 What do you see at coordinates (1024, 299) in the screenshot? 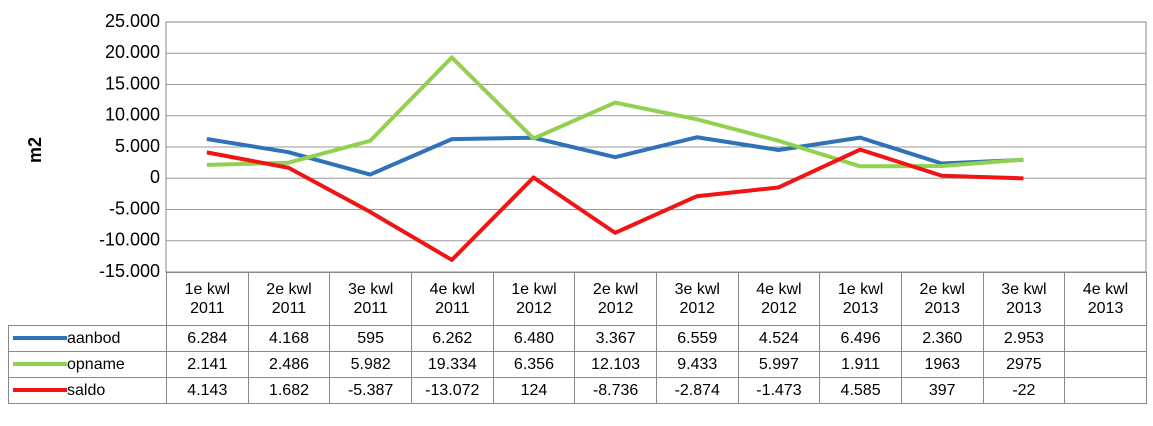
I see `x-tick-label: 3e kwl 2013` at bounding box center [1024, 299].